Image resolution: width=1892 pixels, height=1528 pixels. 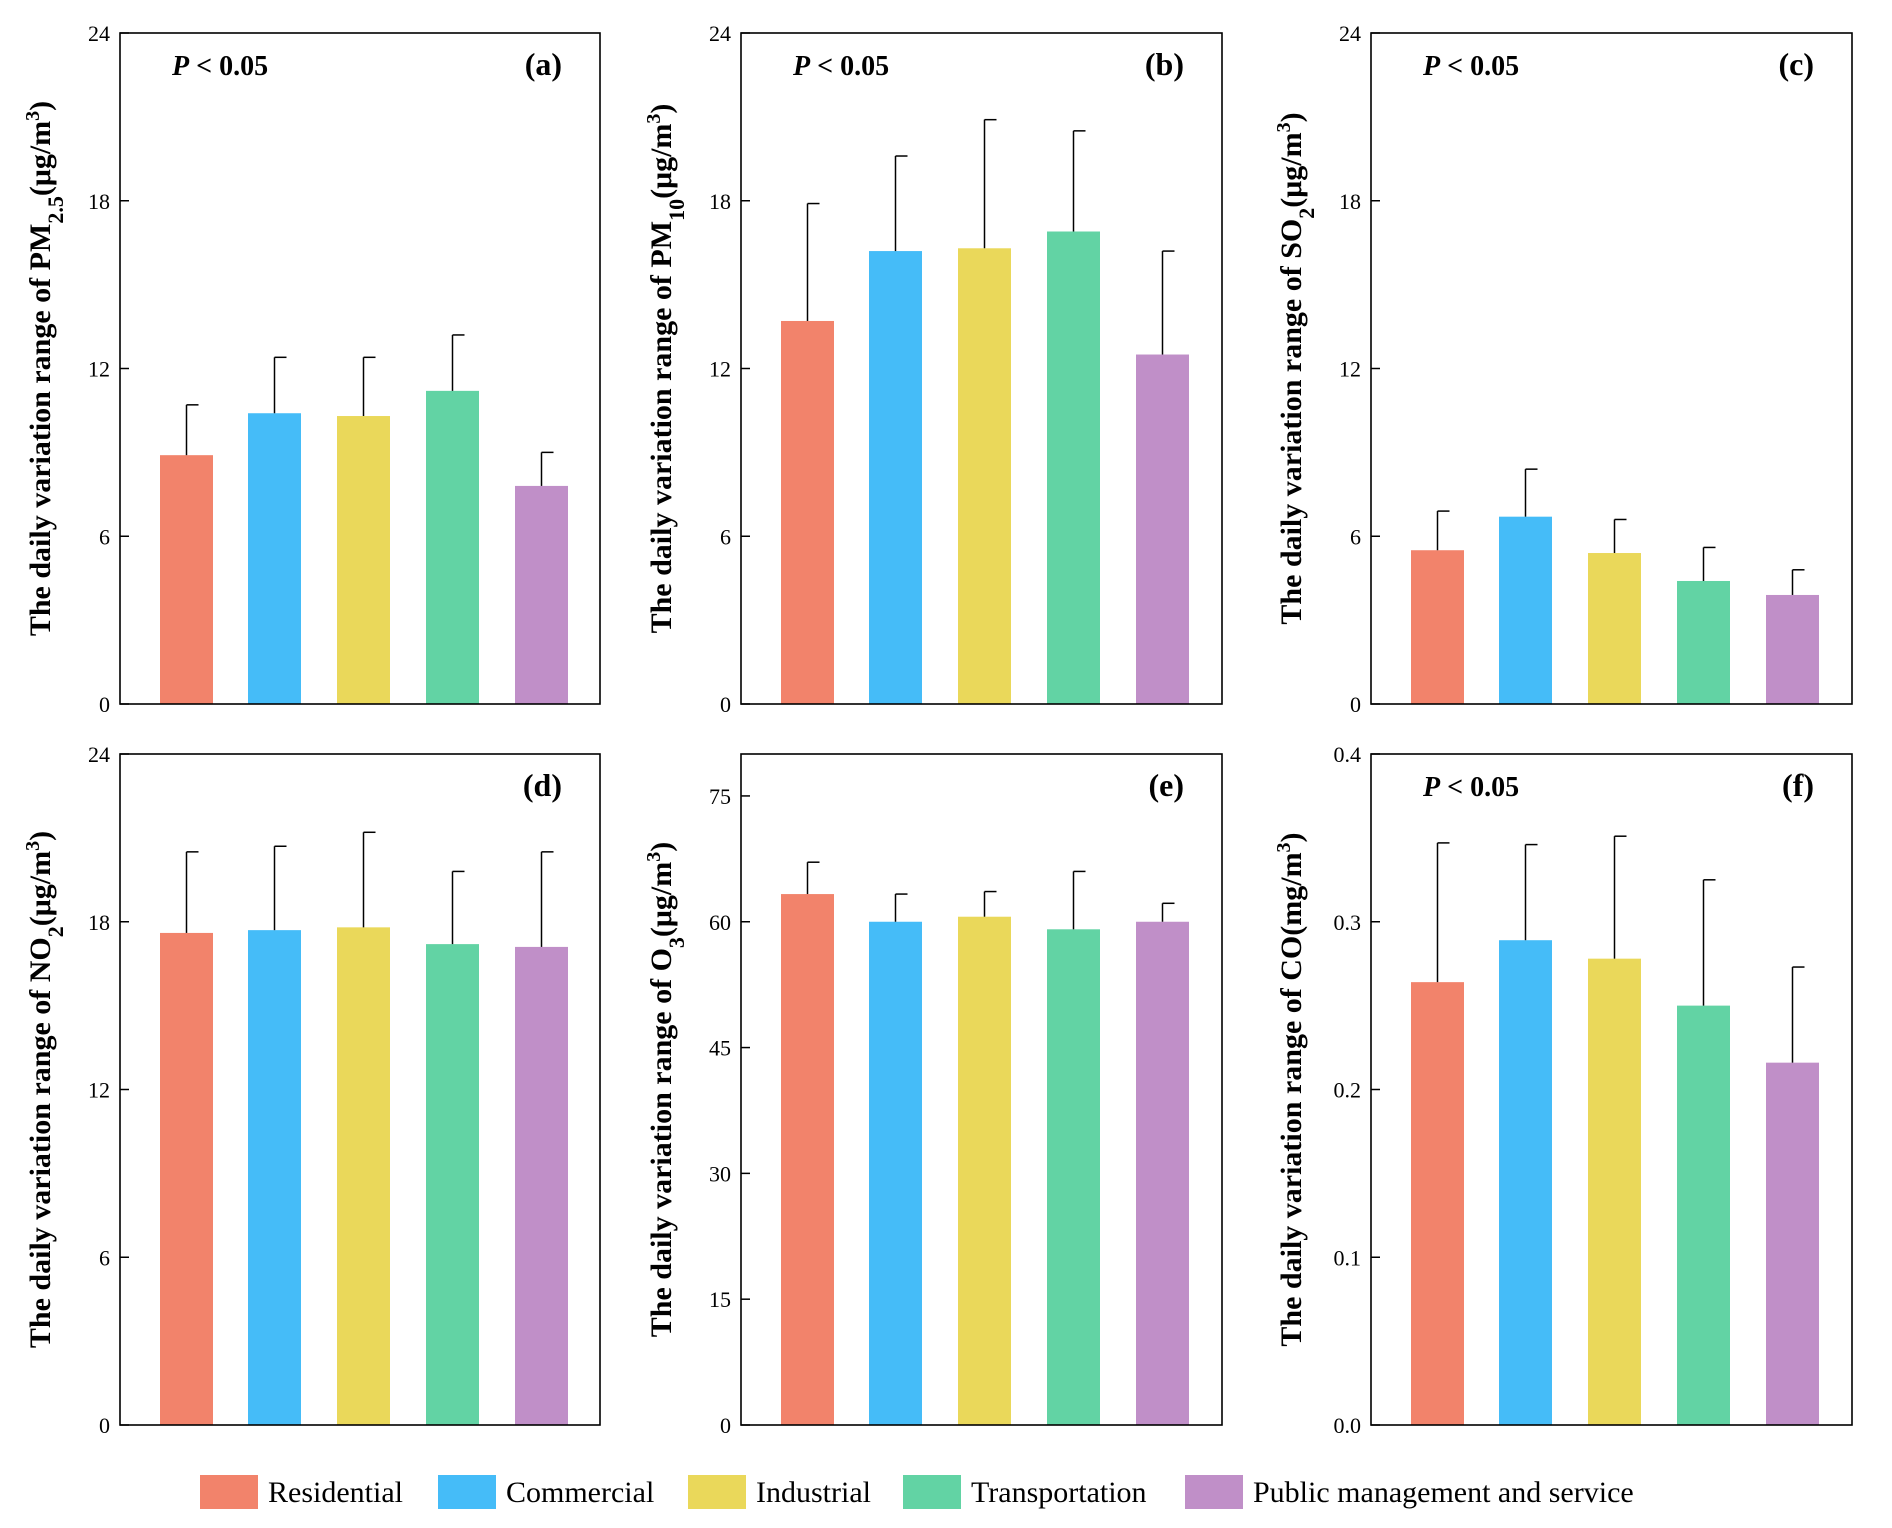 I want to click on legend-label: Public management and service, so click(x=1443, y=1492).